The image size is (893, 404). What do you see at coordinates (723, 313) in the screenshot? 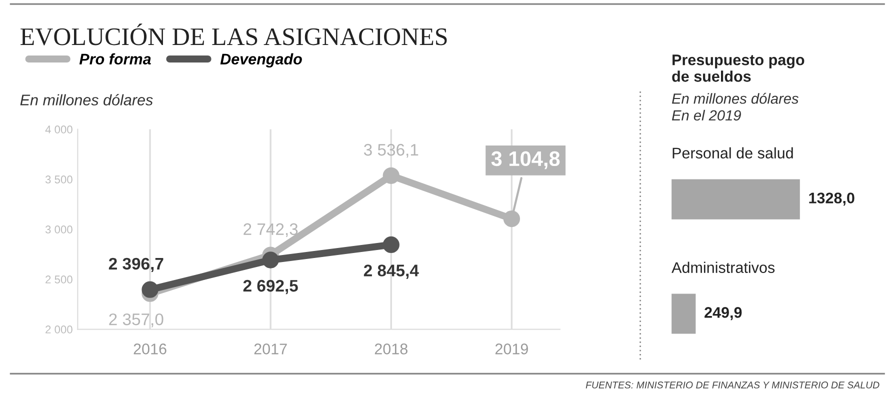
I see `data-label: 249,9` at bounding box center [723, 313].